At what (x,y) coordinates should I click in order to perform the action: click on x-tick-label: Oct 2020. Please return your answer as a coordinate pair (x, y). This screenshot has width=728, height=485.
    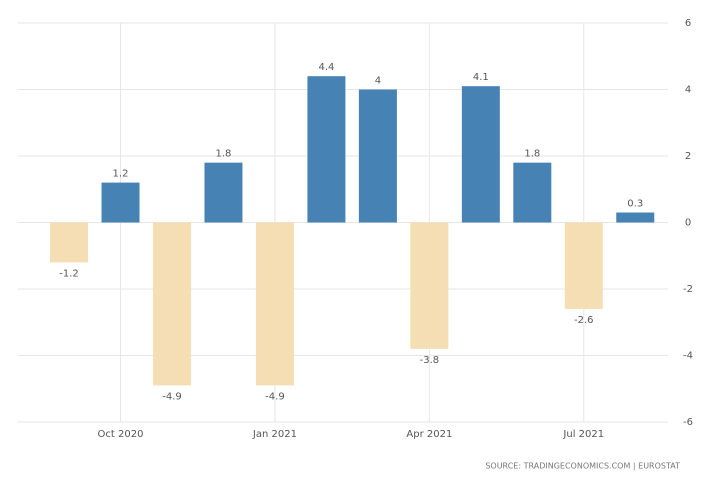
    Looking at the image, I should click on (121, 434).